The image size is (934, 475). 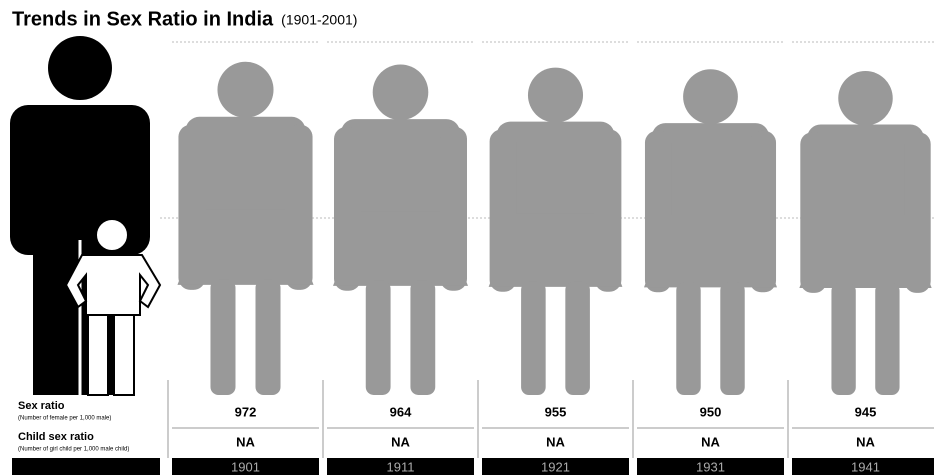 What do you see at coordinates (865, 466) in the screenshot?
I see `year-label: 1941` at bounding box center [865, 466].